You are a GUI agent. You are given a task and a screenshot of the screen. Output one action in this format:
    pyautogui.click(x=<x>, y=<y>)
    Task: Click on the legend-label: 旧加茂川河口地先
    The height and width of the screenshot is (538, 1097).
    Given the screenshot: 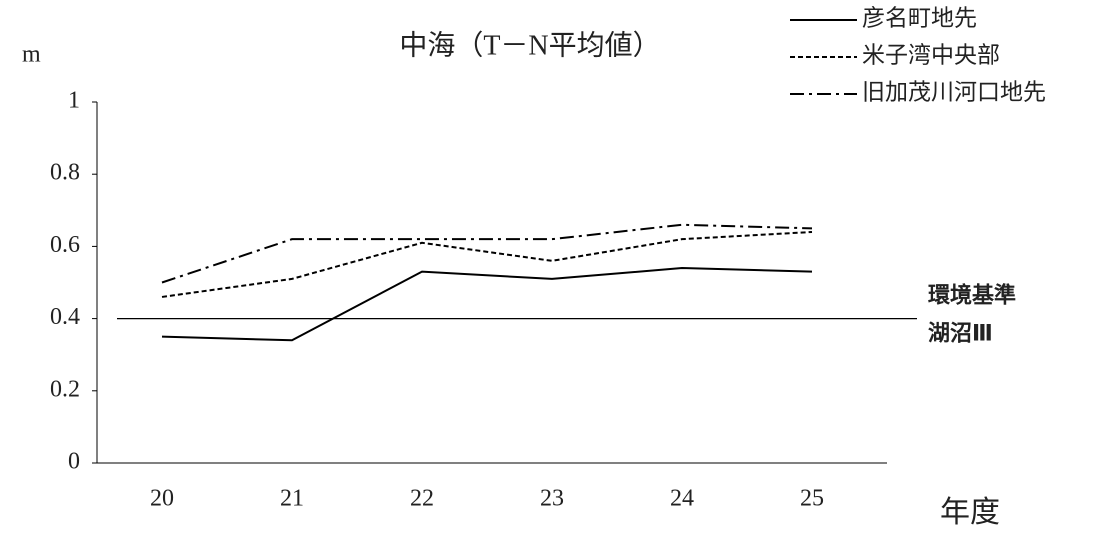 What is the action you would take?
    pyautogui.click(x=954, y=91)
    